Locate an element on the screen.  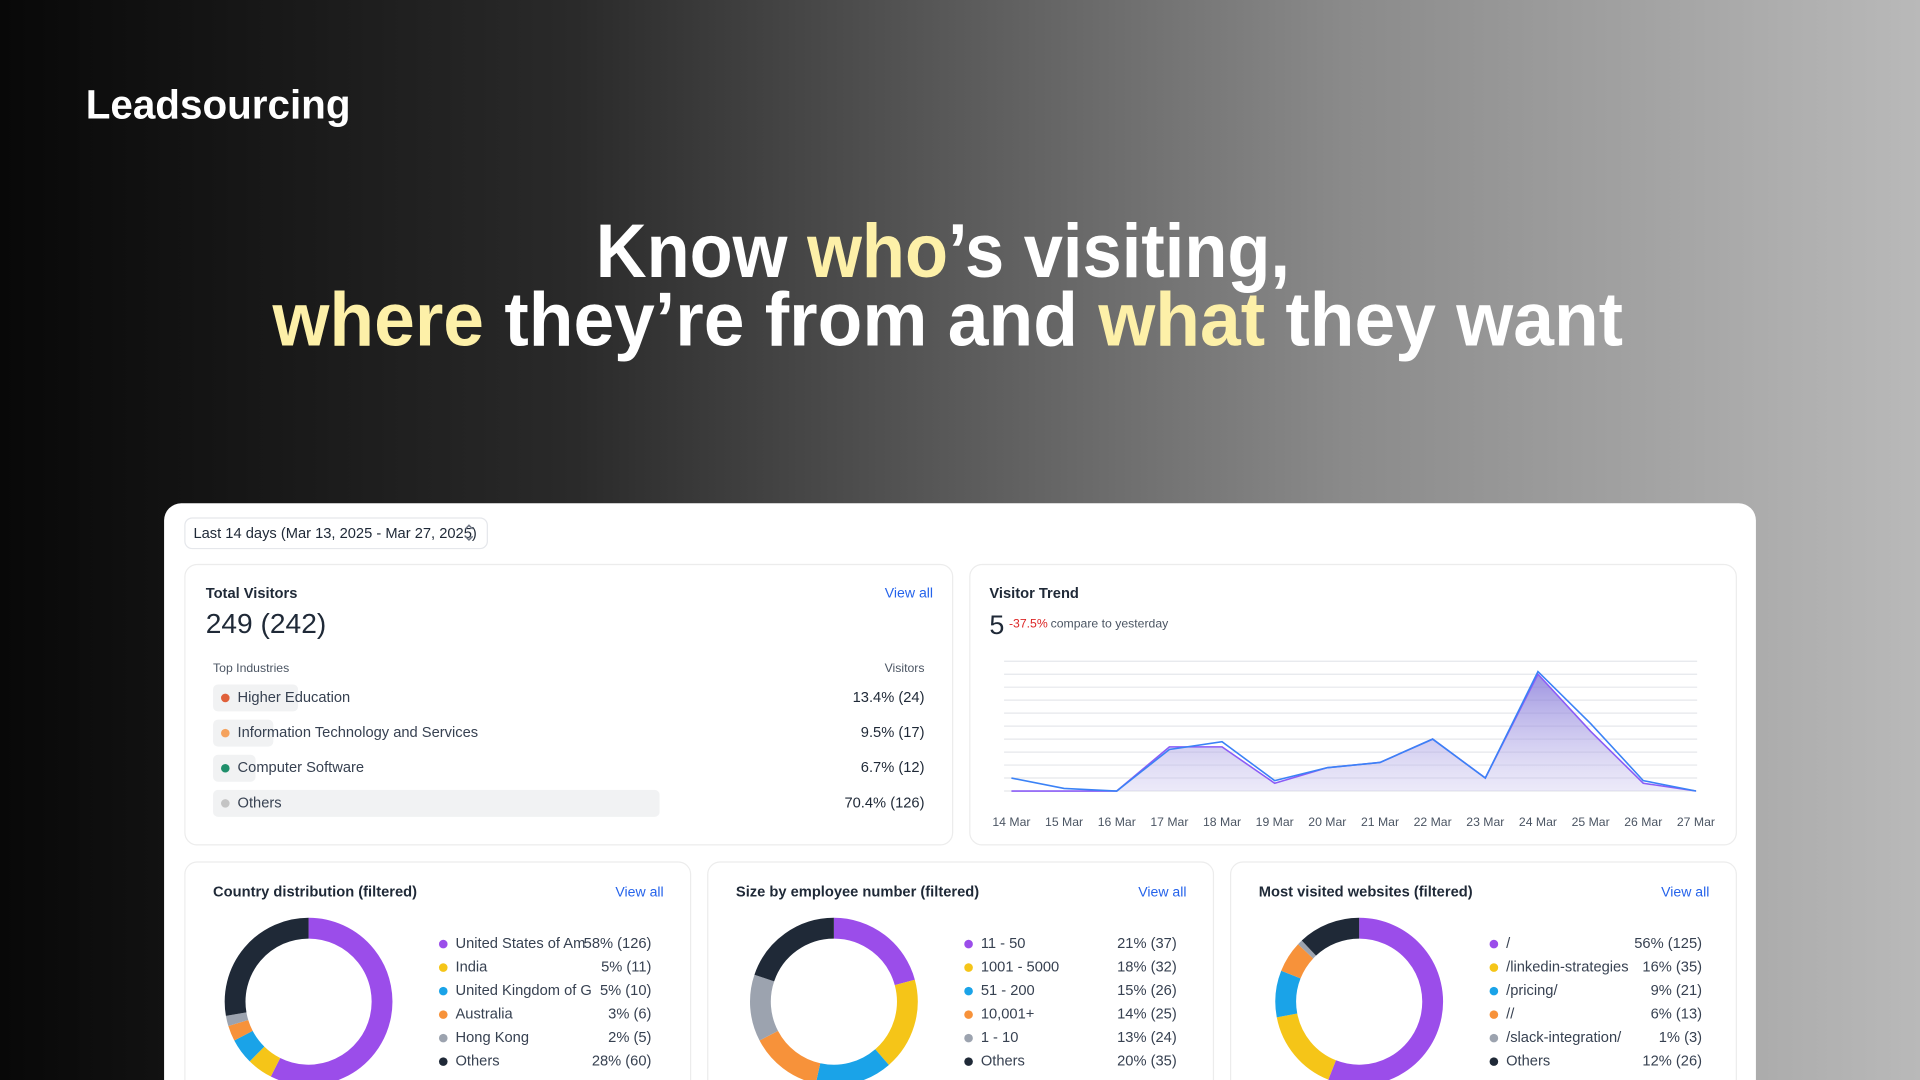
brand: Leadsourcing is located at coordinates (218, 104).